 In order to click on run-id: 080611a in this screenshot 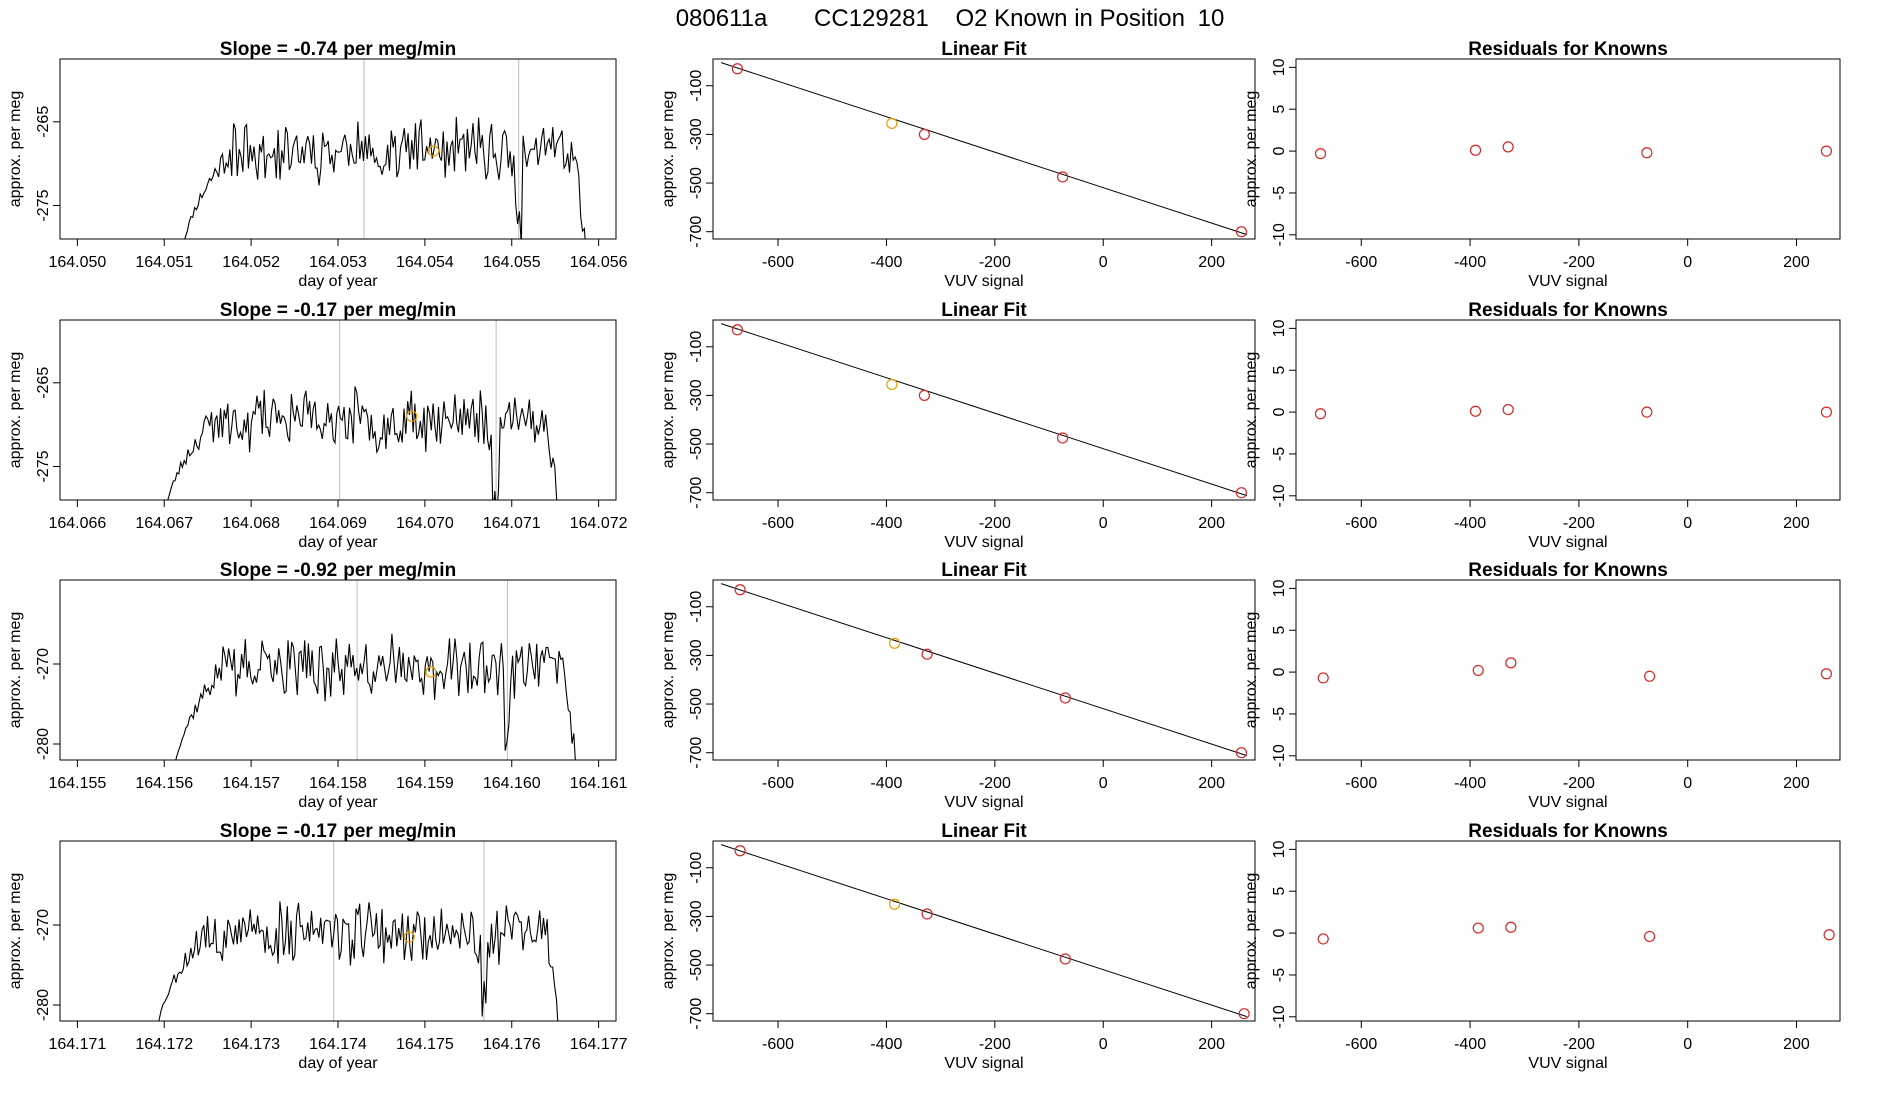, I will do `click(722, 18)`.